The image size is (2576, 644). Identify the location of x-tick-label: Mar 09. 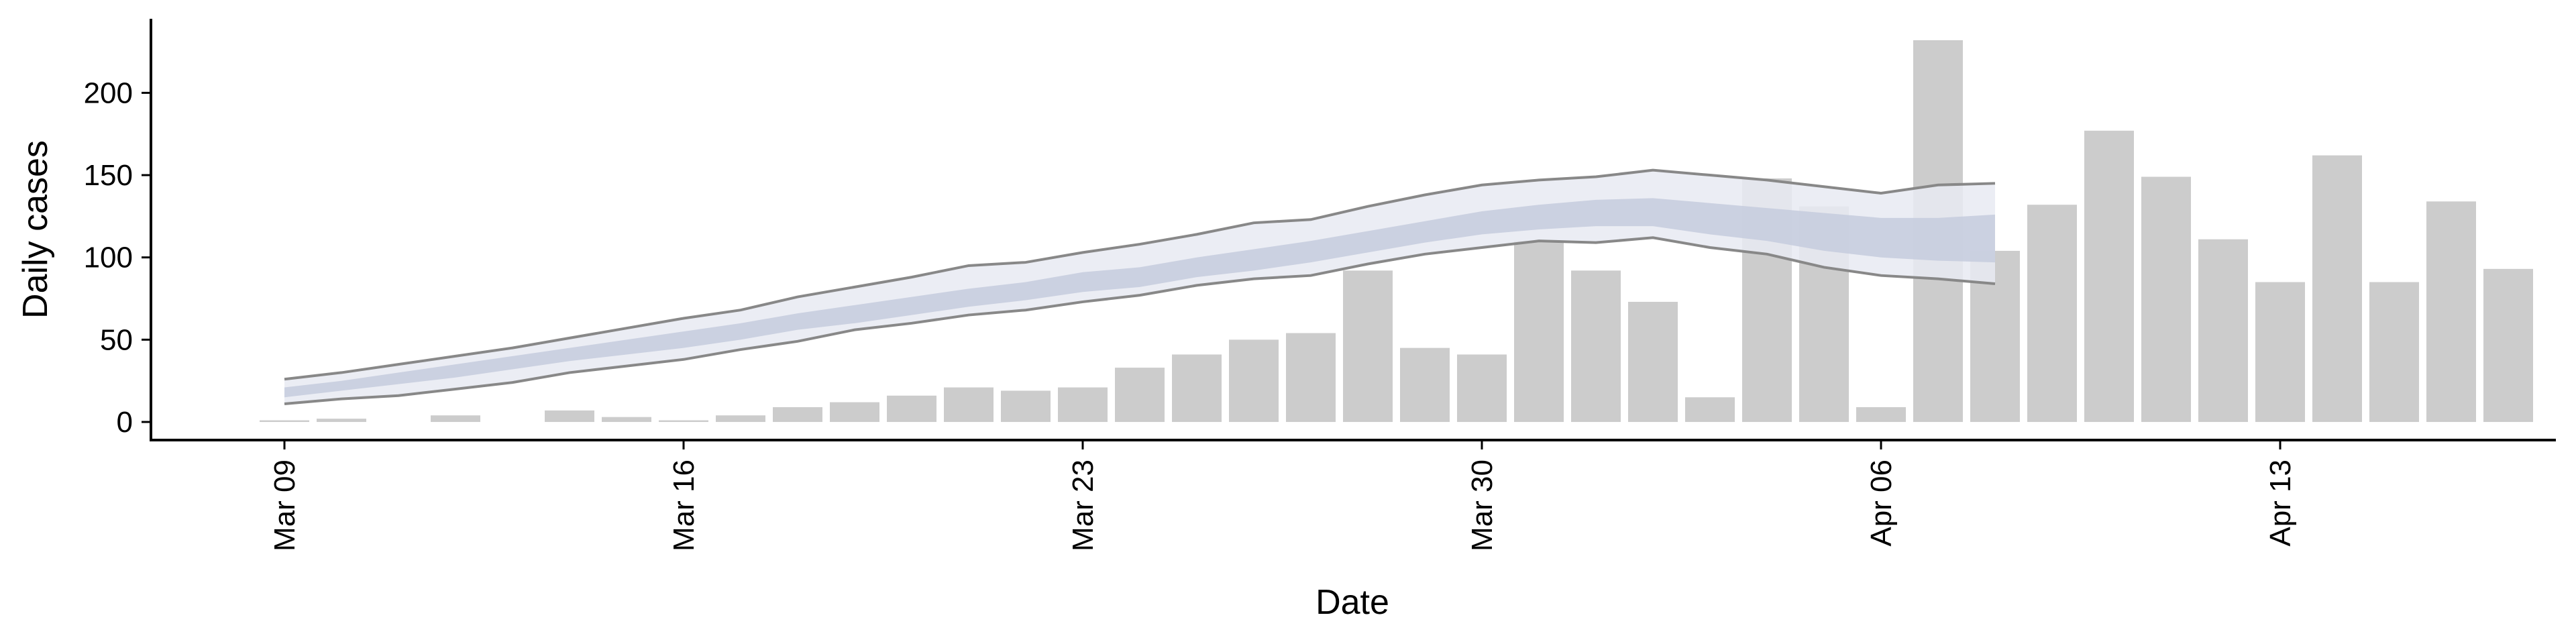
(284, 505).